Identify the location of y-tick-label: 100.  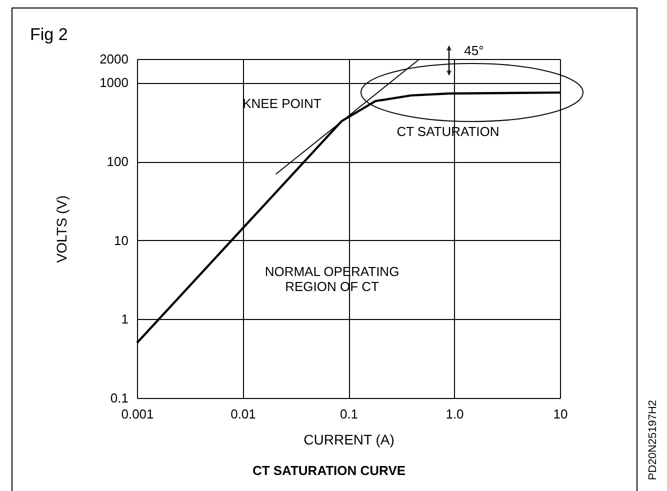
(117, 162).